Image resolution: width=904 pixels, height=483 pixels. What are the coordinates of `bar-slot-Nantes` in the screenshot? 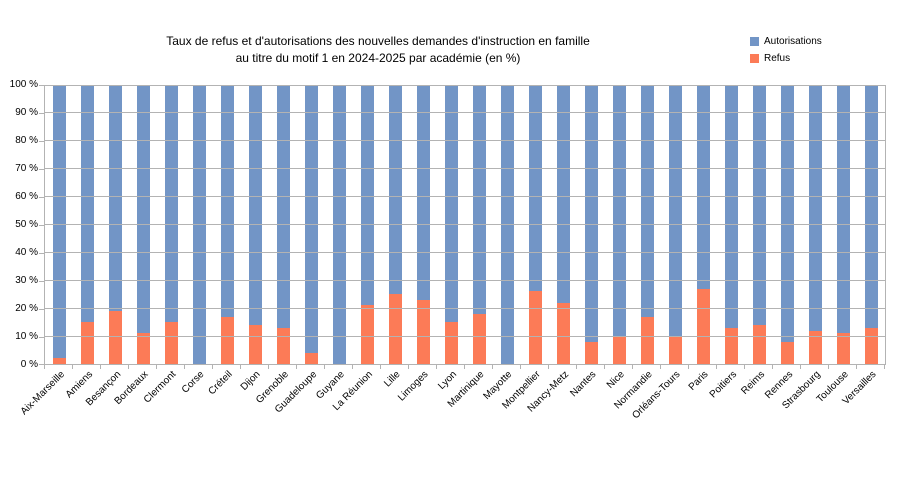 It's located at (591, 224).